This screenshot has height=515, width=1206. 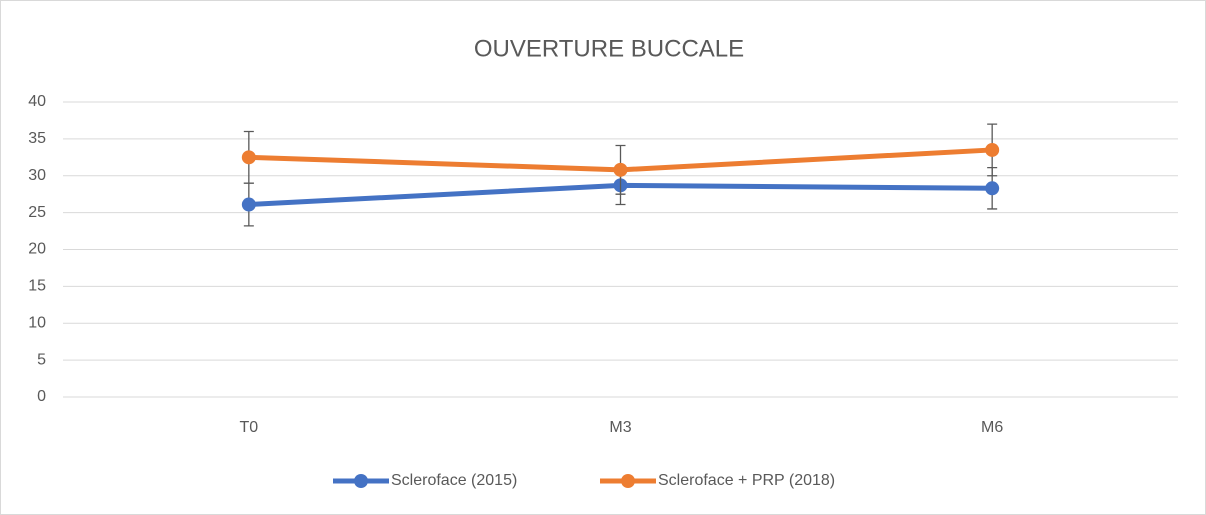 What do you see at coordinates (248, 427) in the screenshot?
I see `x-tick-label: T0` at bounding box center [248, 427].